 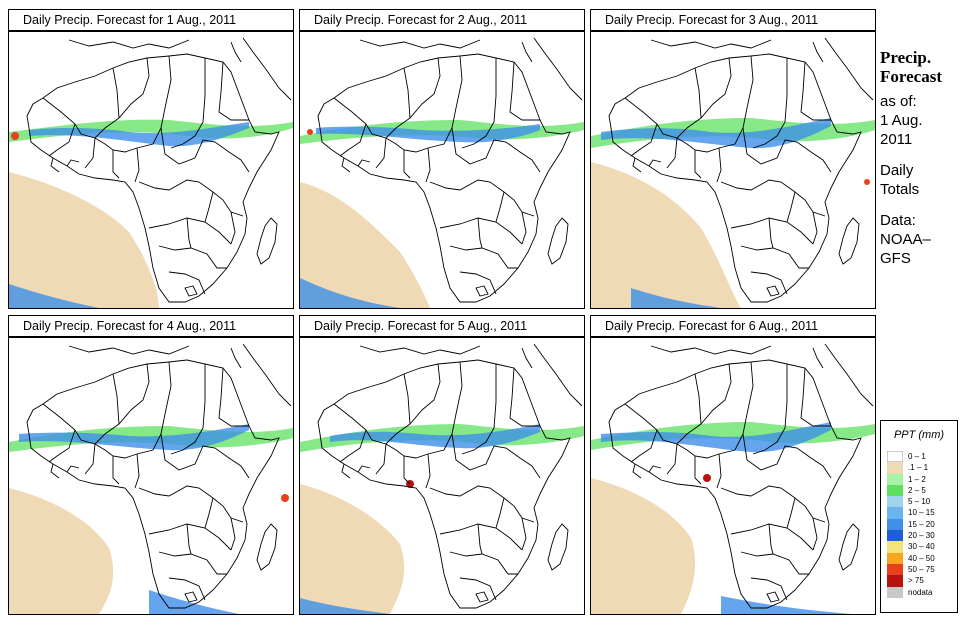 I want to click on legend-row: 0 – 1, so click(x=919, y=457).